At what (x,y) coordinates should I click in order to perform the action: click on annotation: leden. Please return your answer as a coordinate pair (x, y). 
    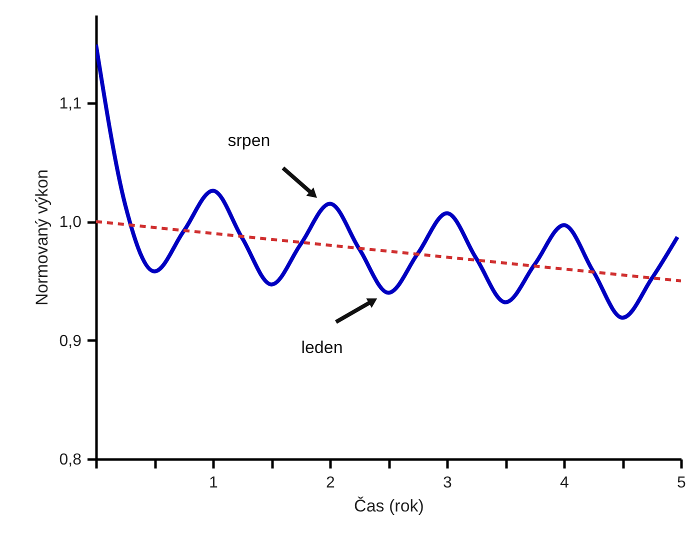
    Looking at the image, I should click on (322, 347).